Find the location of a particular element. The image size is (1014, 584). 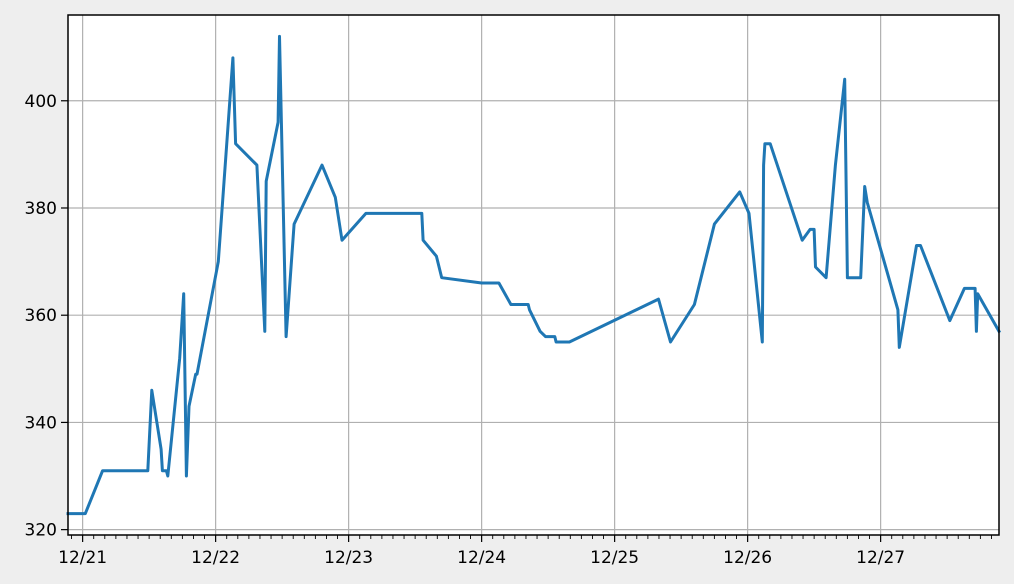

x-tick-label: 12/24 is located at coordinates (481, 558).